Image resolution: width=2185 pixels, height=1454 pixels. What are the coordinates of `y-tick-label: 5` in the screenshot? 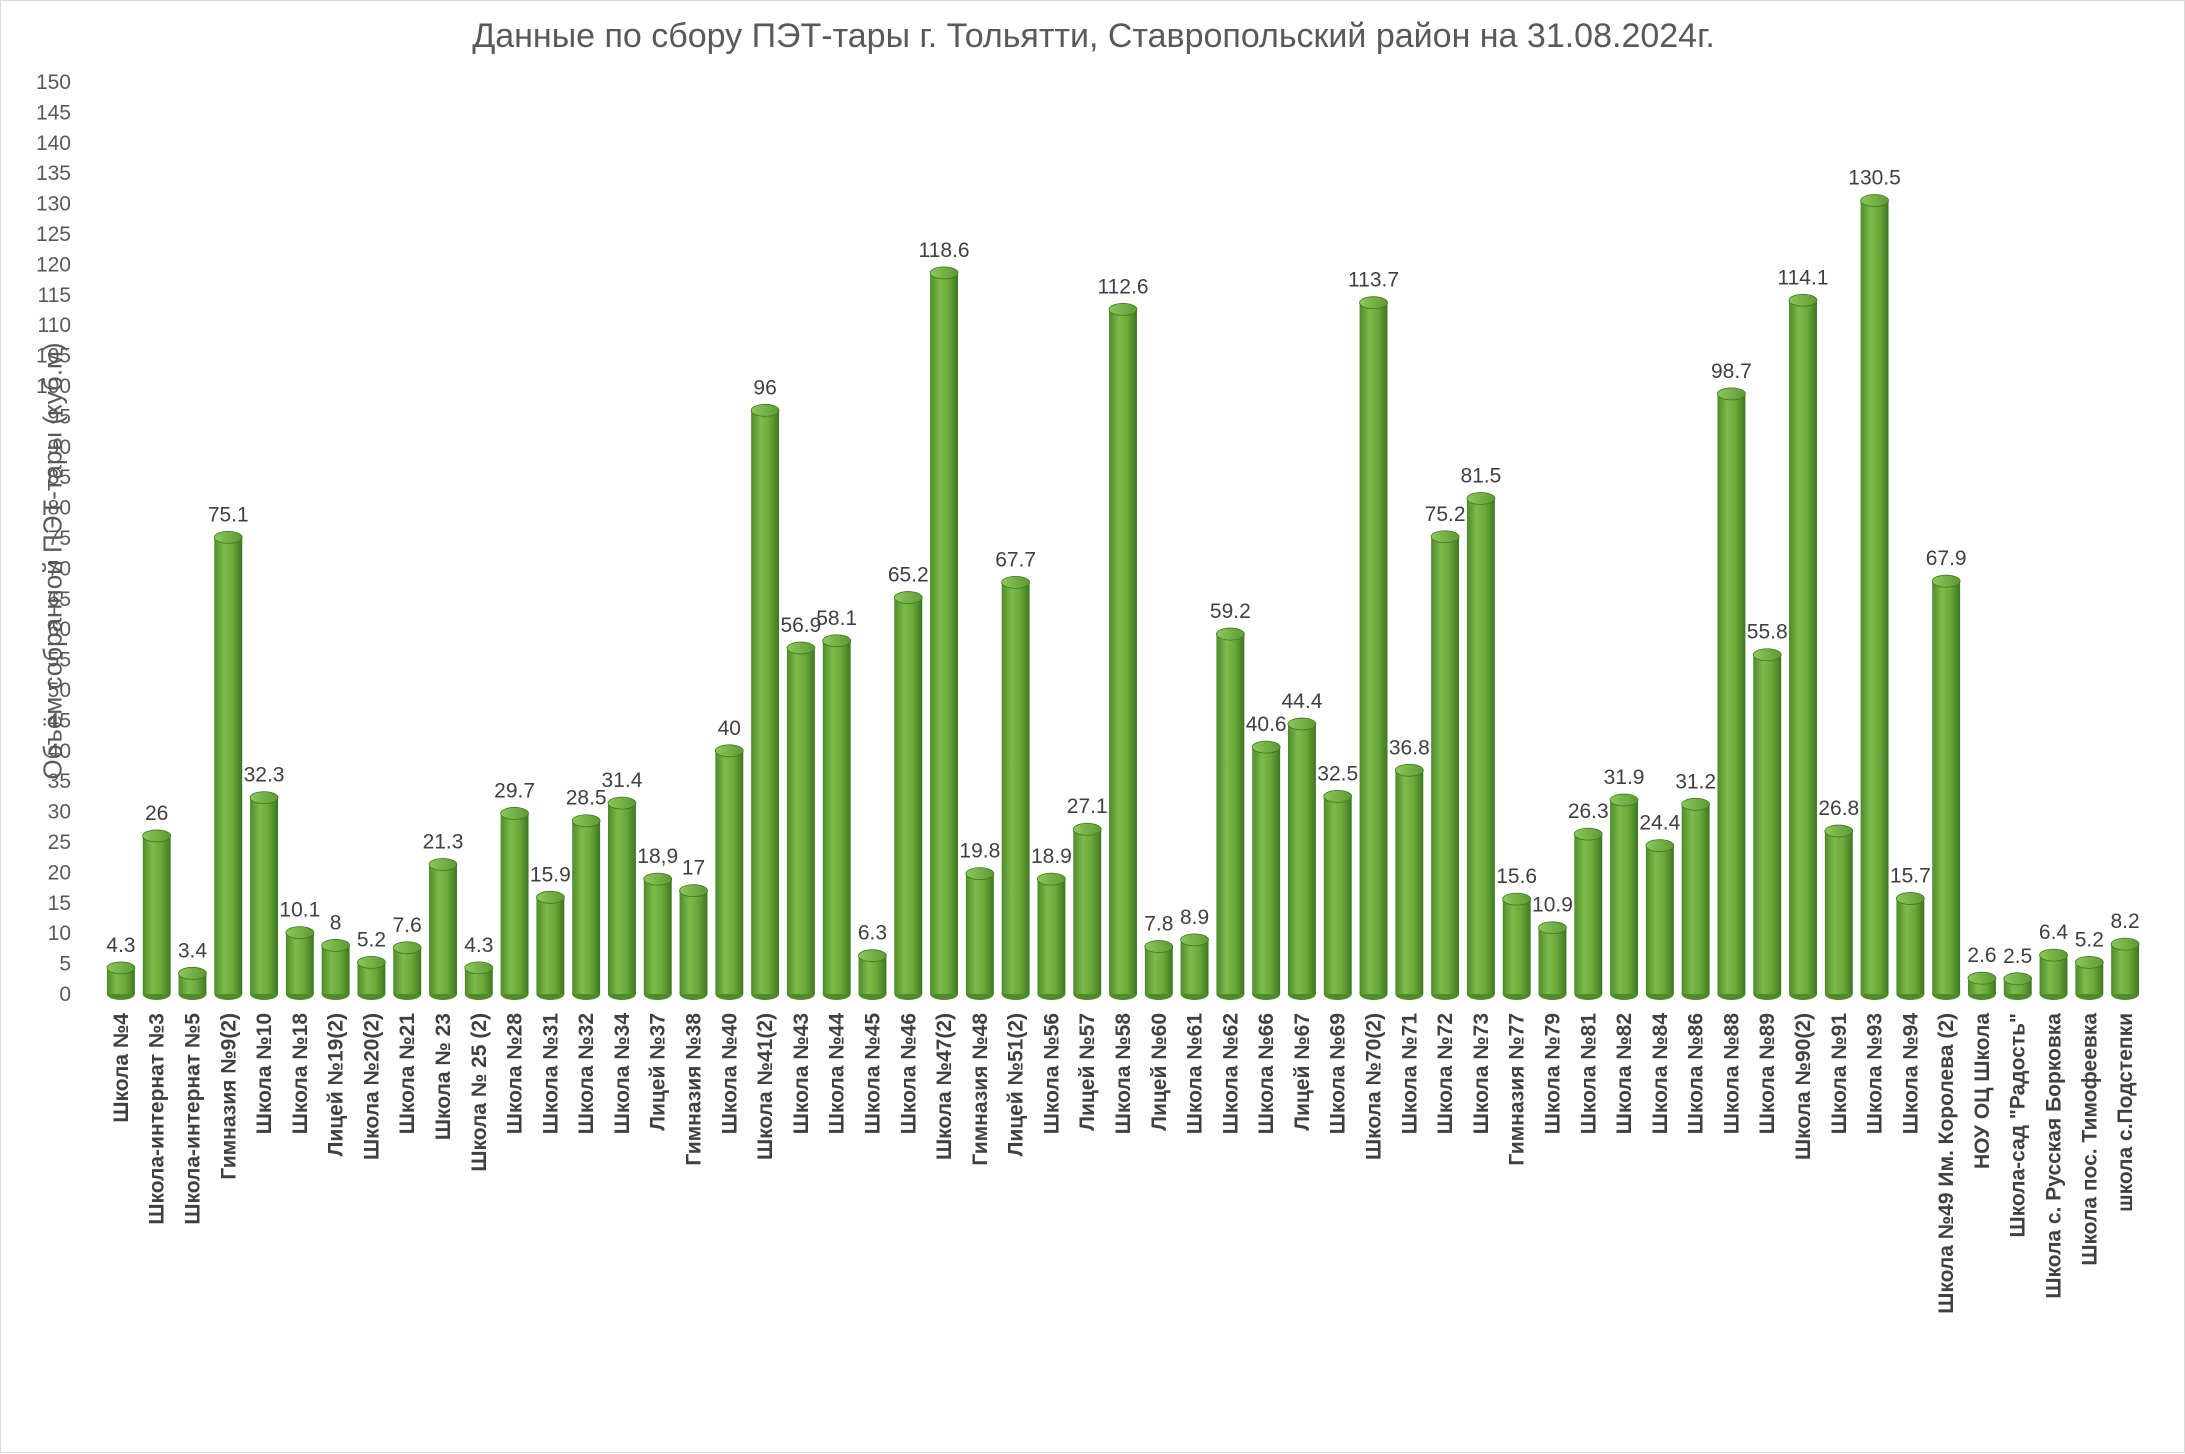 It's located at (65, 964).